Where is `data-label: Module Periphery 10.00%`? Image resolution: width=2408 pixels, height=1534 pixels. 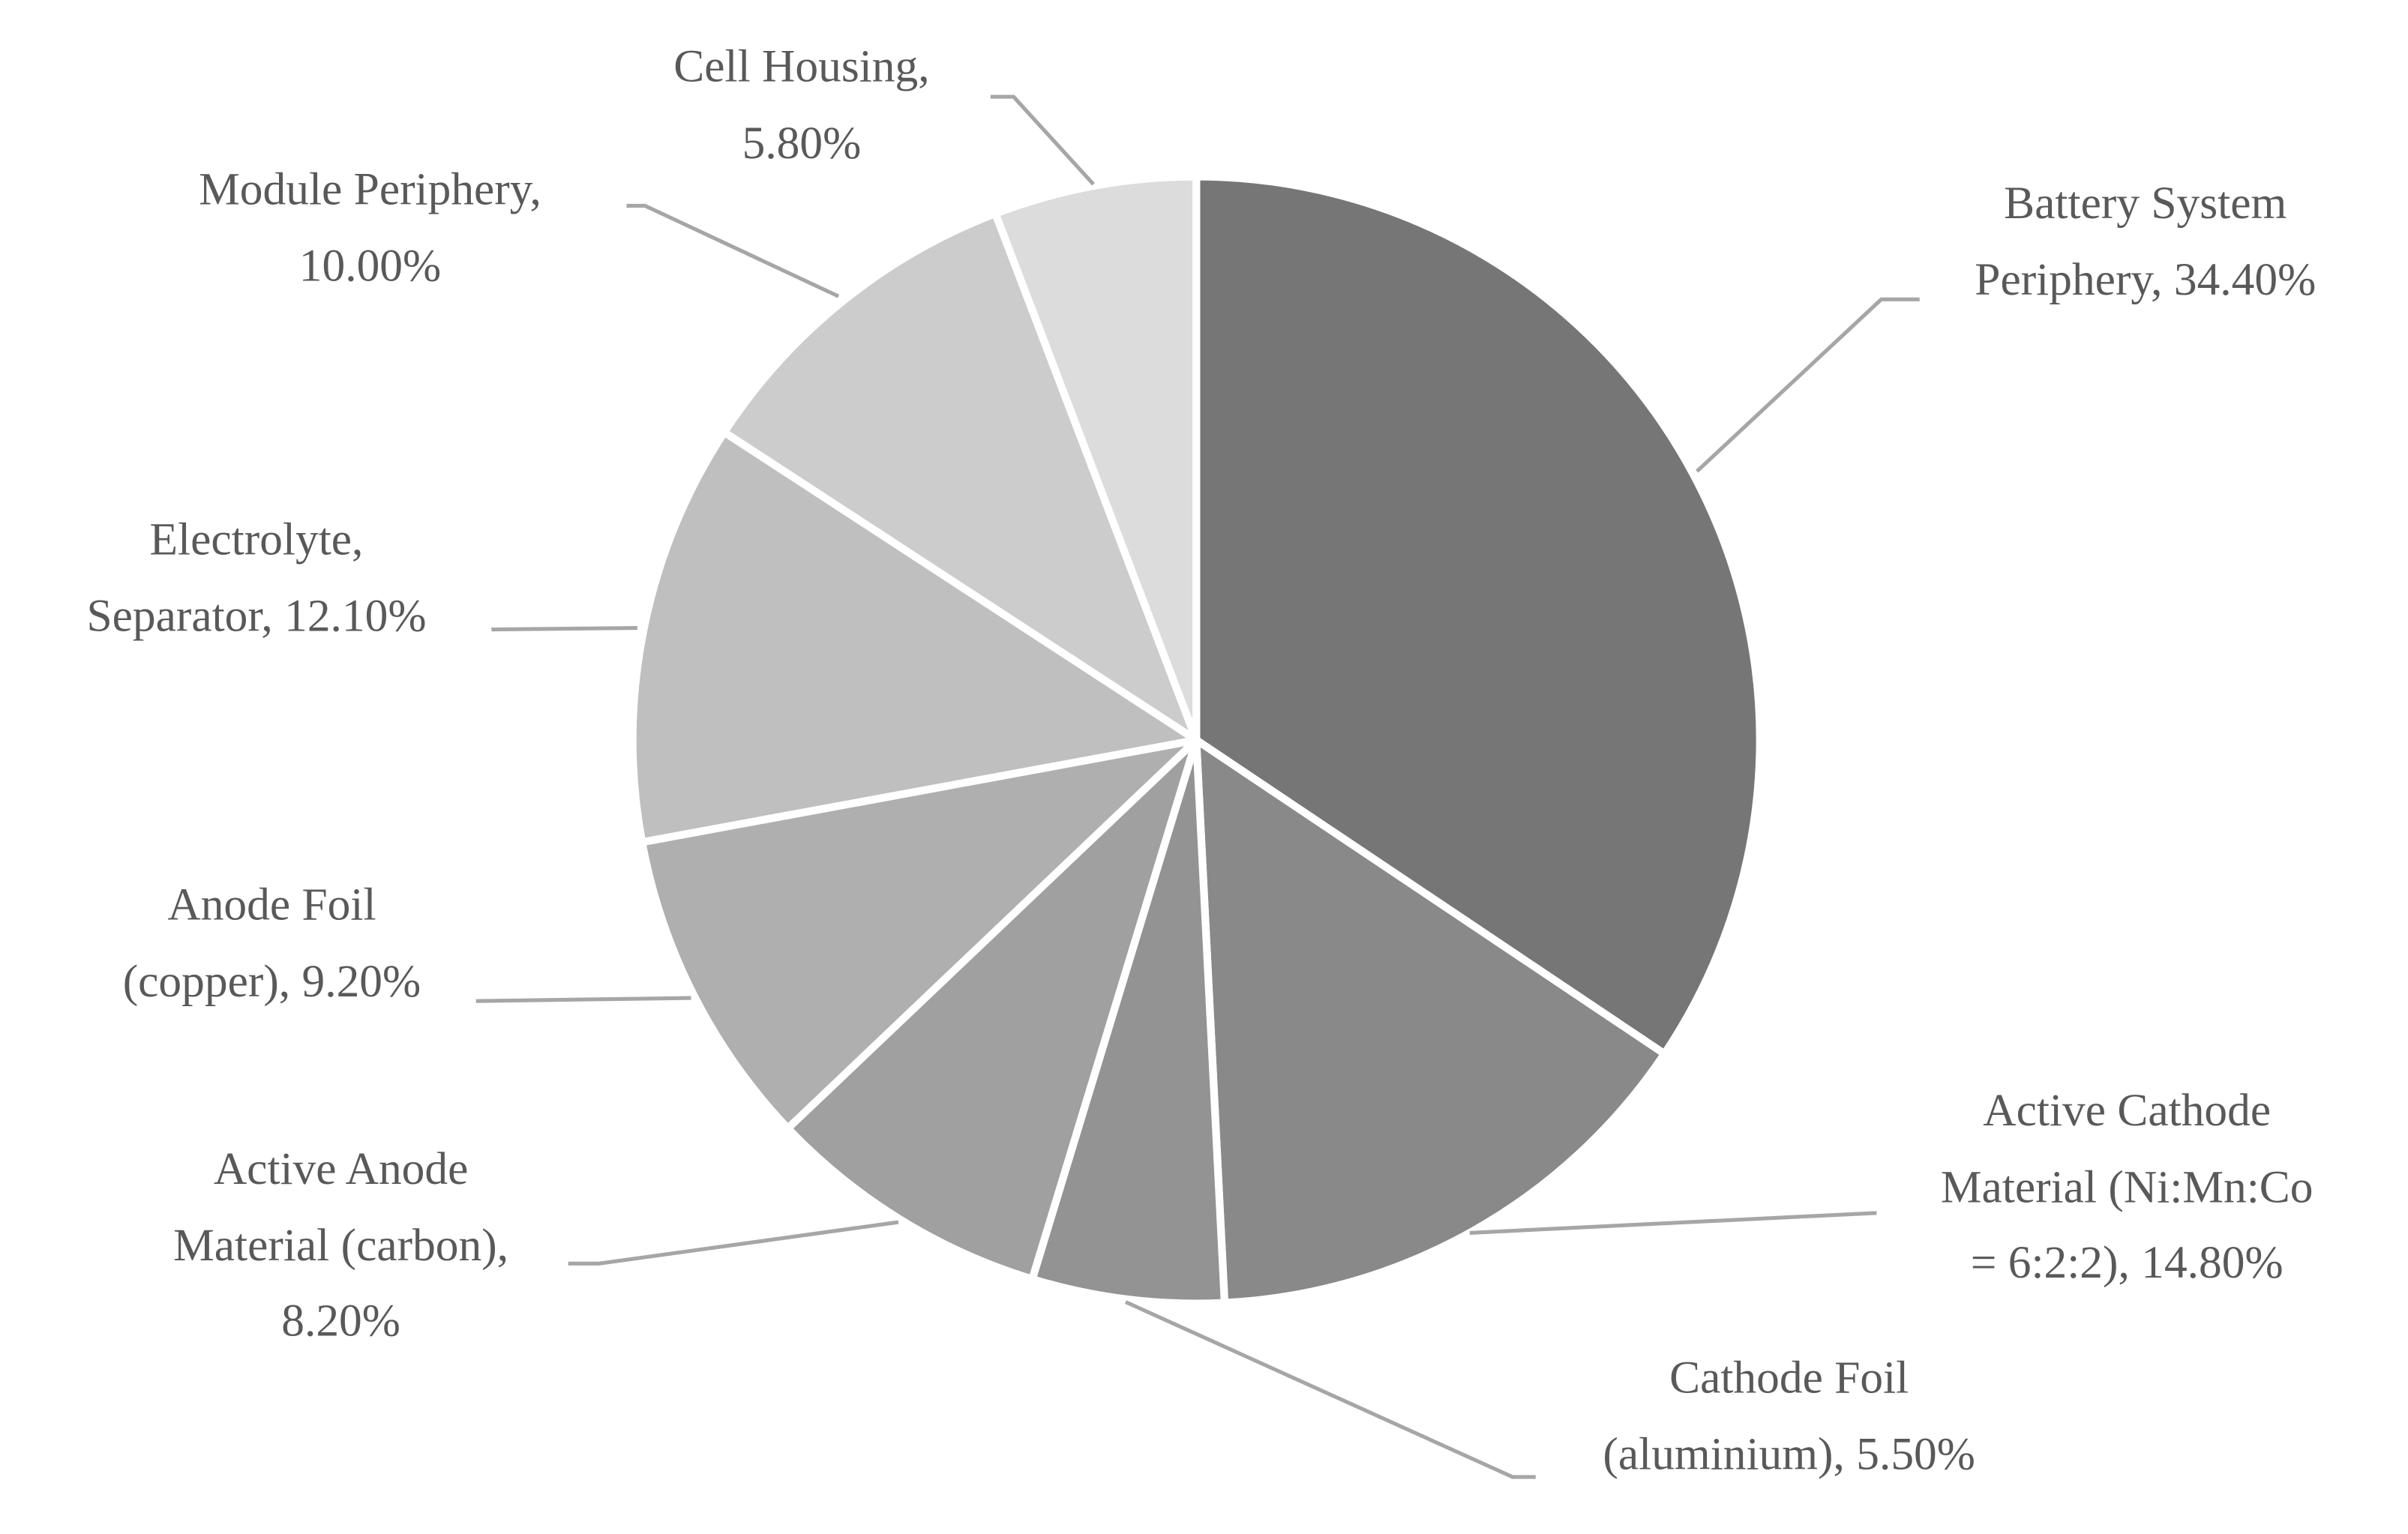 data-label: Module Periphery 10.00% is located at coordinates (370, 228).